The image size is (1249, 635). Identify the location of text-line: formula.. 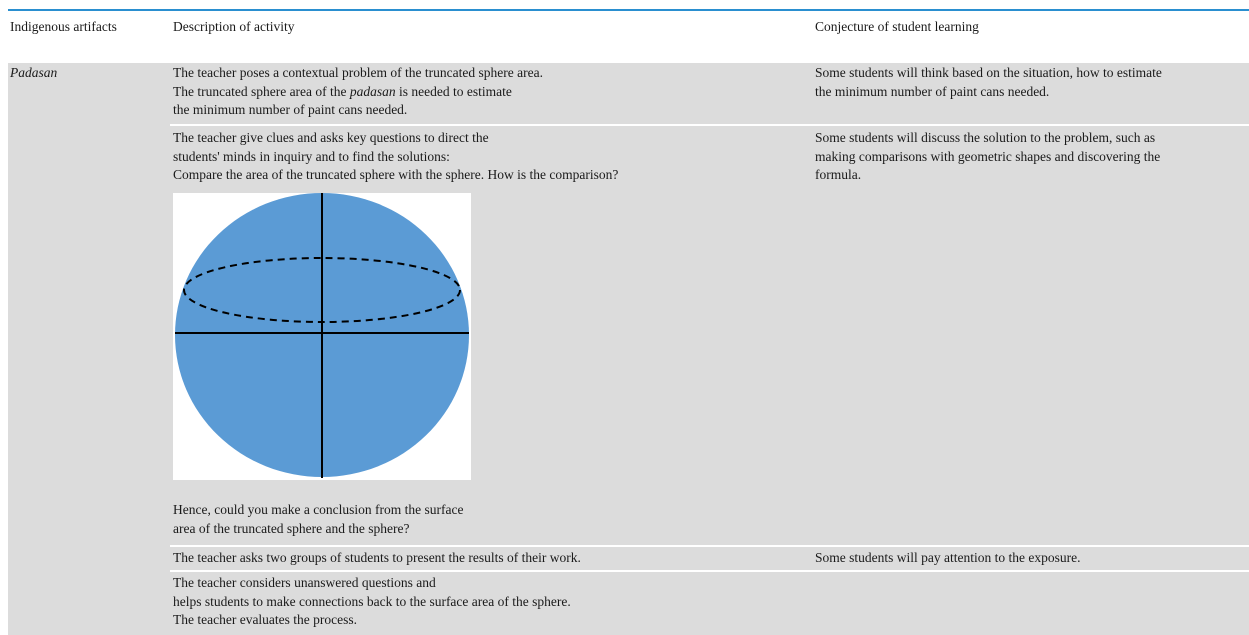
(838, 174).